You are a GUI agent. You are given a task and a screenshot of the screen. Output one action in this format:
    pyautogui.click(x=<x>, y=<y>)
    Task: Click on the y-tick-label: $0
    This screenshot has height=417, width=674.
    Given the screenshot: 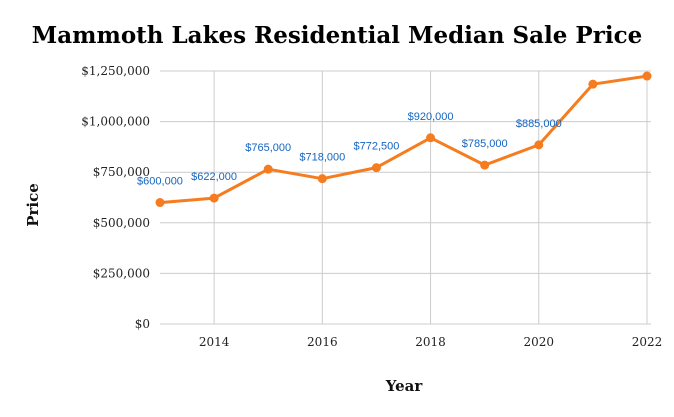 What is the action you would take?
    pyautogui.click(x=142, y=324)
    